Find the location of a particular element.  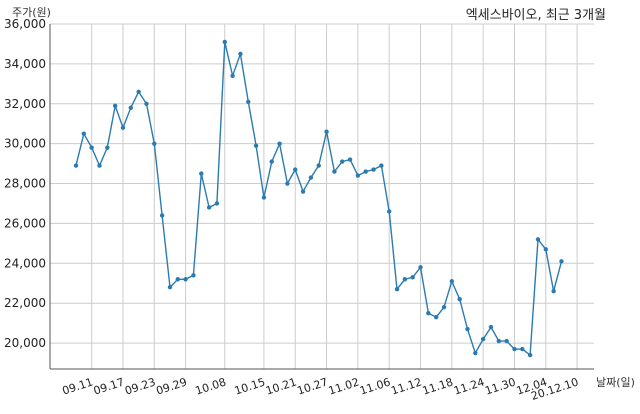

x-tick-label: 09.23 is located at coordinates (140, 386).